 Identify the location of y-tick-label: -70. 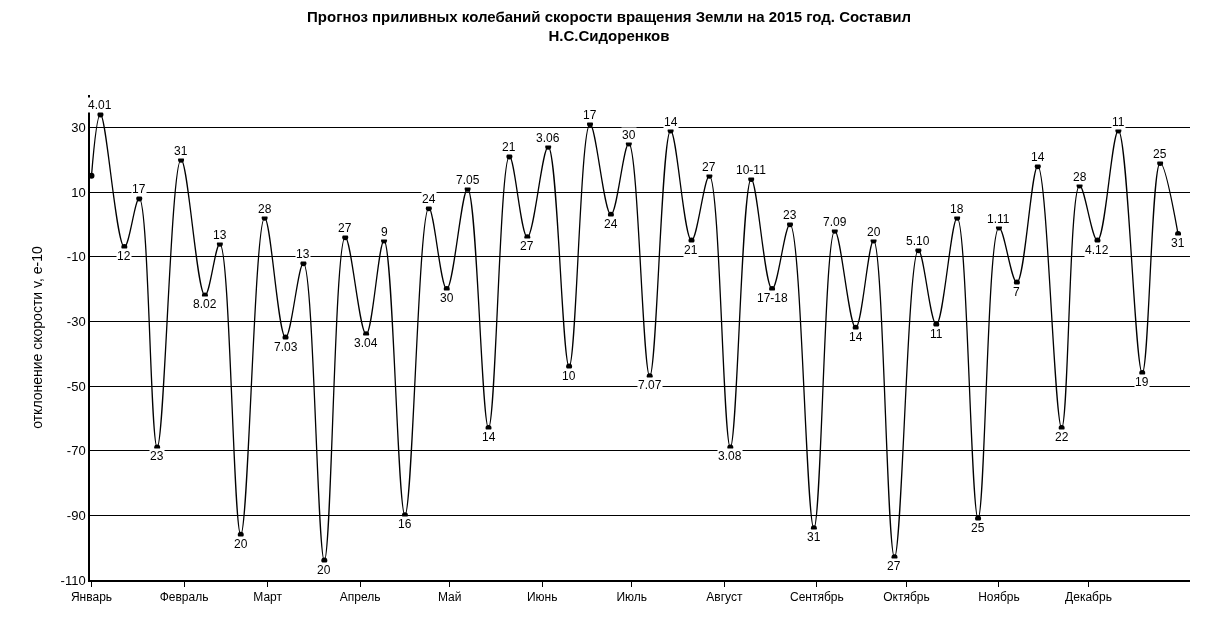
(76, 451).